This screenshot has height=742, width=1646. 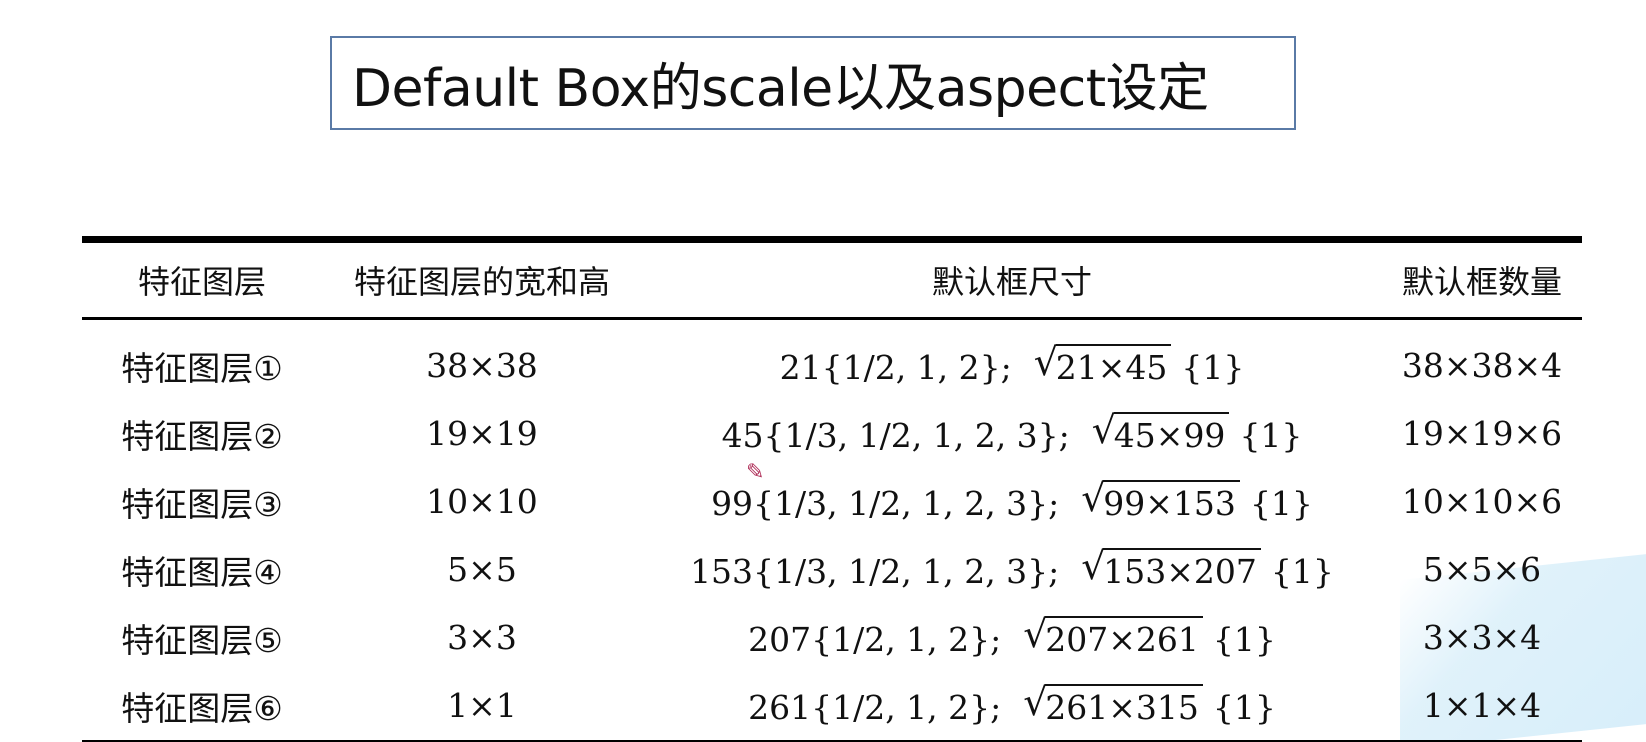 What do you see at coordinates (202, 436) in the screenshot?
I see `row-layer: 特征图层②` at bounding box center [202, 436].